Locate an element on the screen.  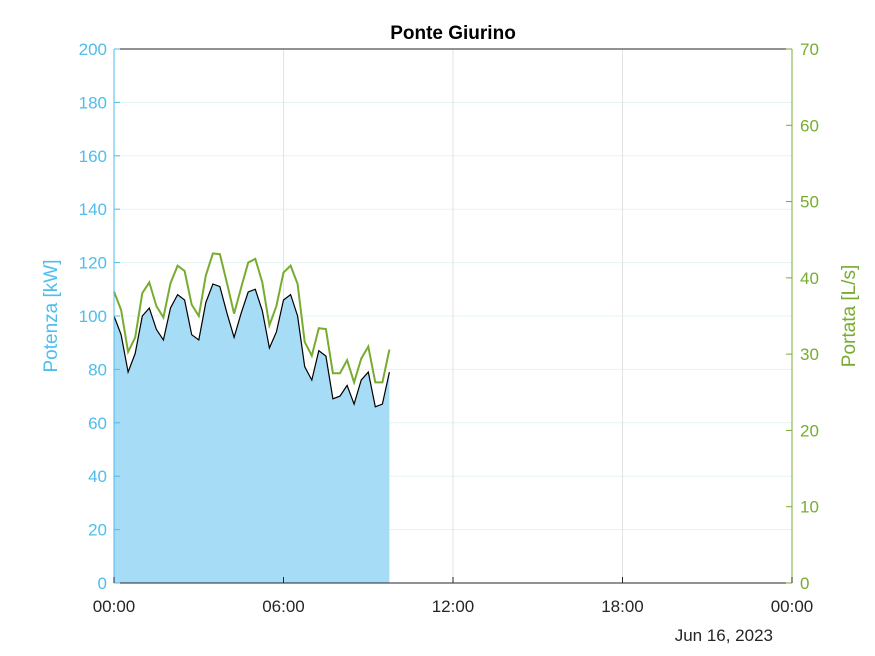
y-right-tick-label: 20 is located at coordinates (809, 430).